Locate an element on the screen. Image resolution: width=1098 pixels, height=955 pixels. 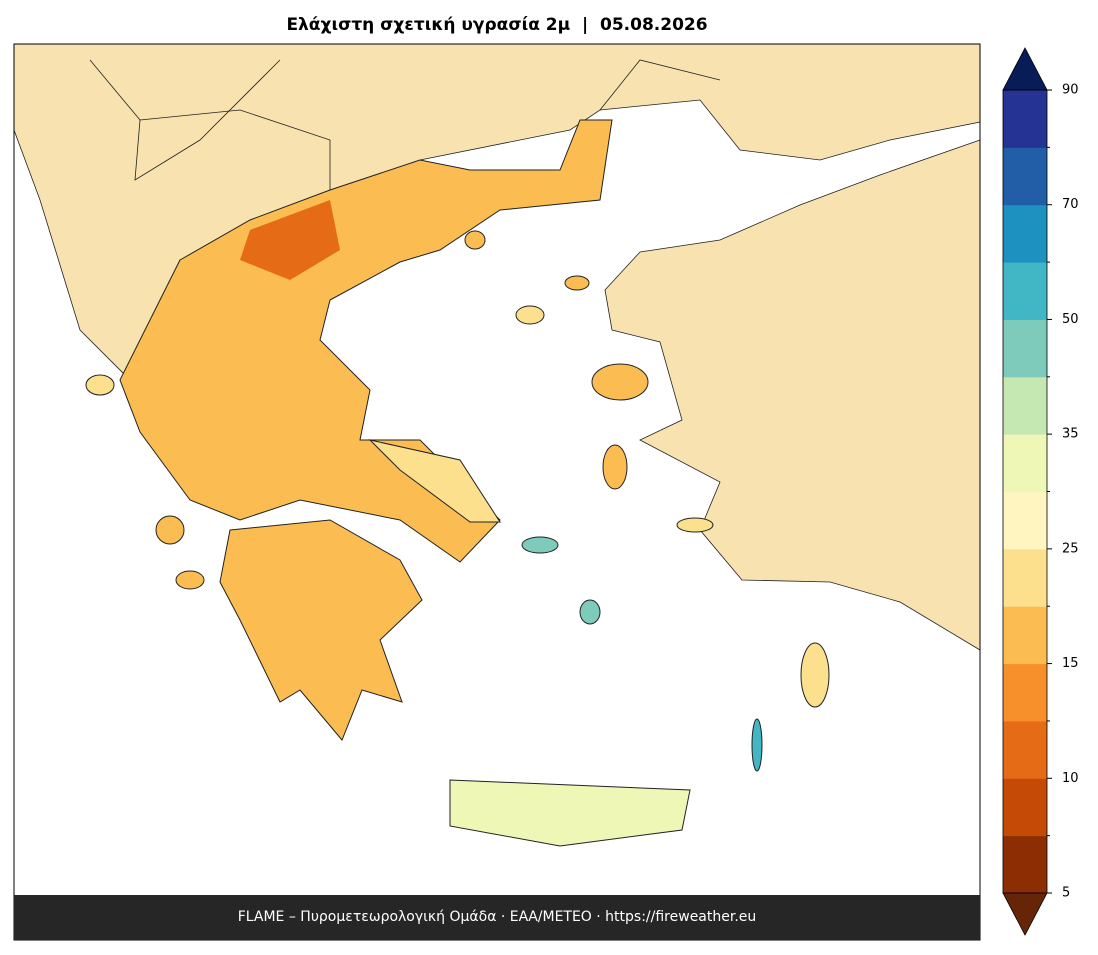
colorbar: 5 10 15 25 35 50 70 90 is located at coordinates (1040, 491).